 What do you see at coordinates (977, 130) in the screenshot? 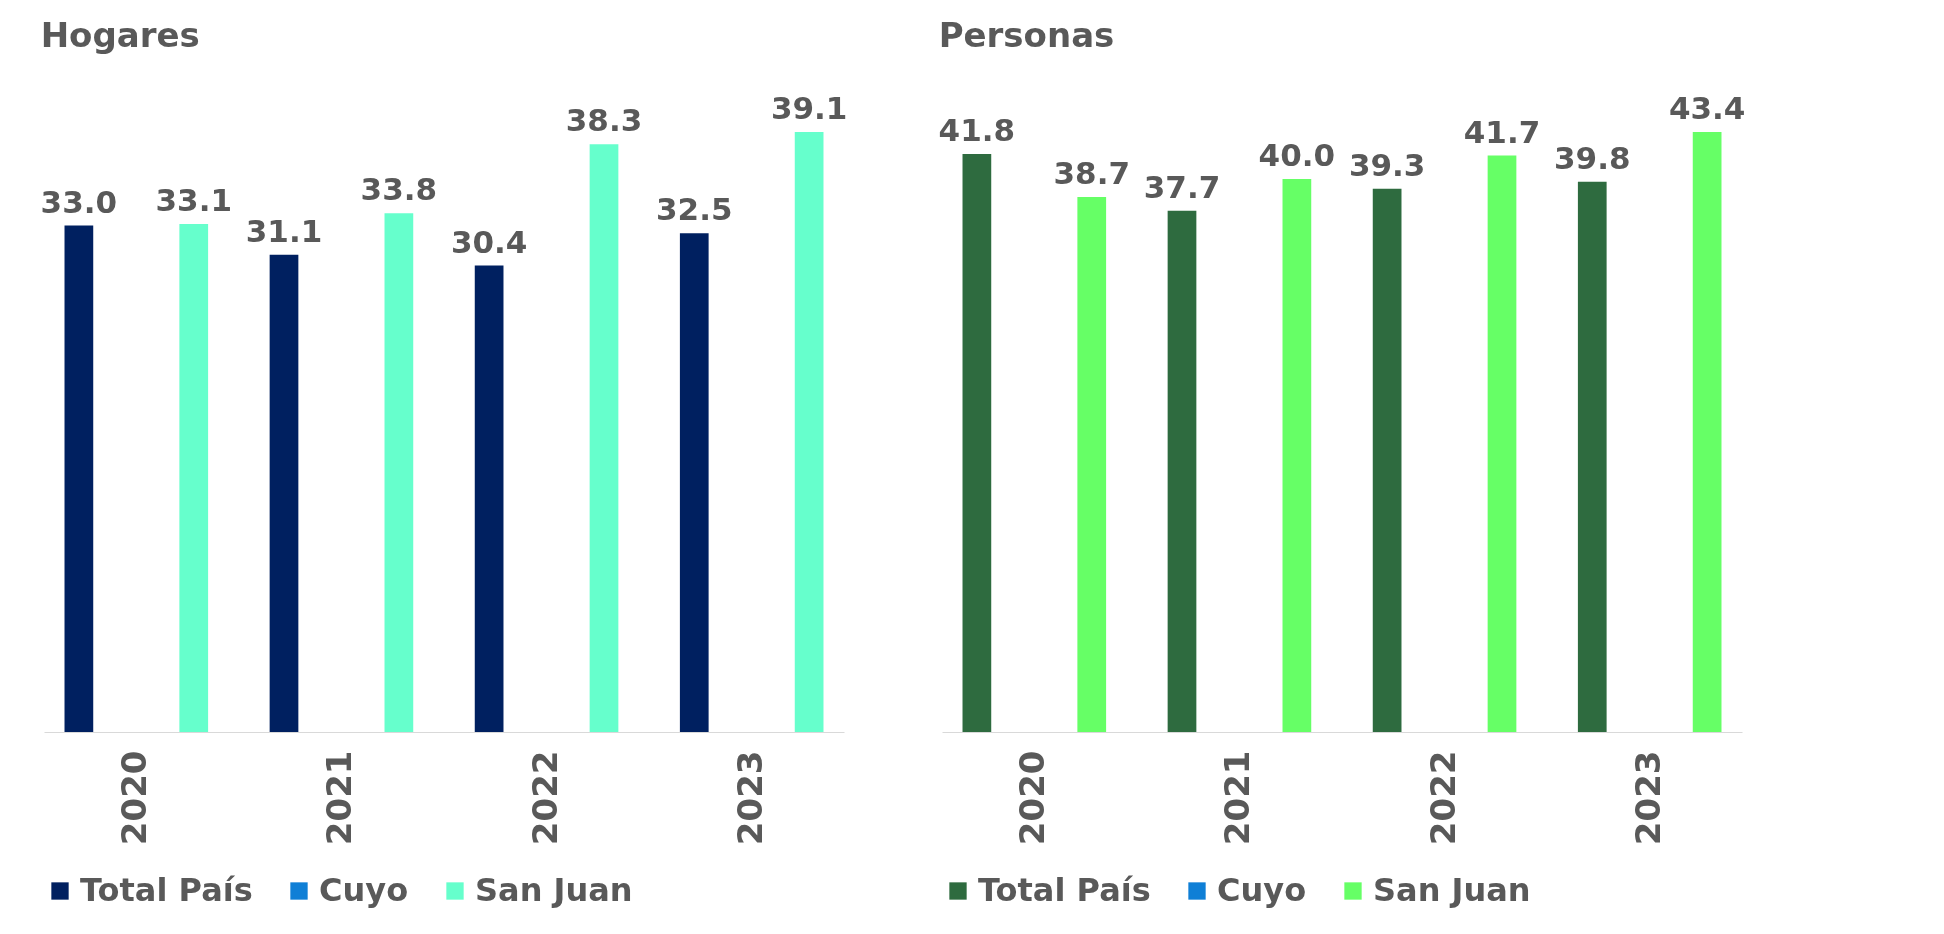
I see `data-label: 41.8` at bounding box center [977, 130].